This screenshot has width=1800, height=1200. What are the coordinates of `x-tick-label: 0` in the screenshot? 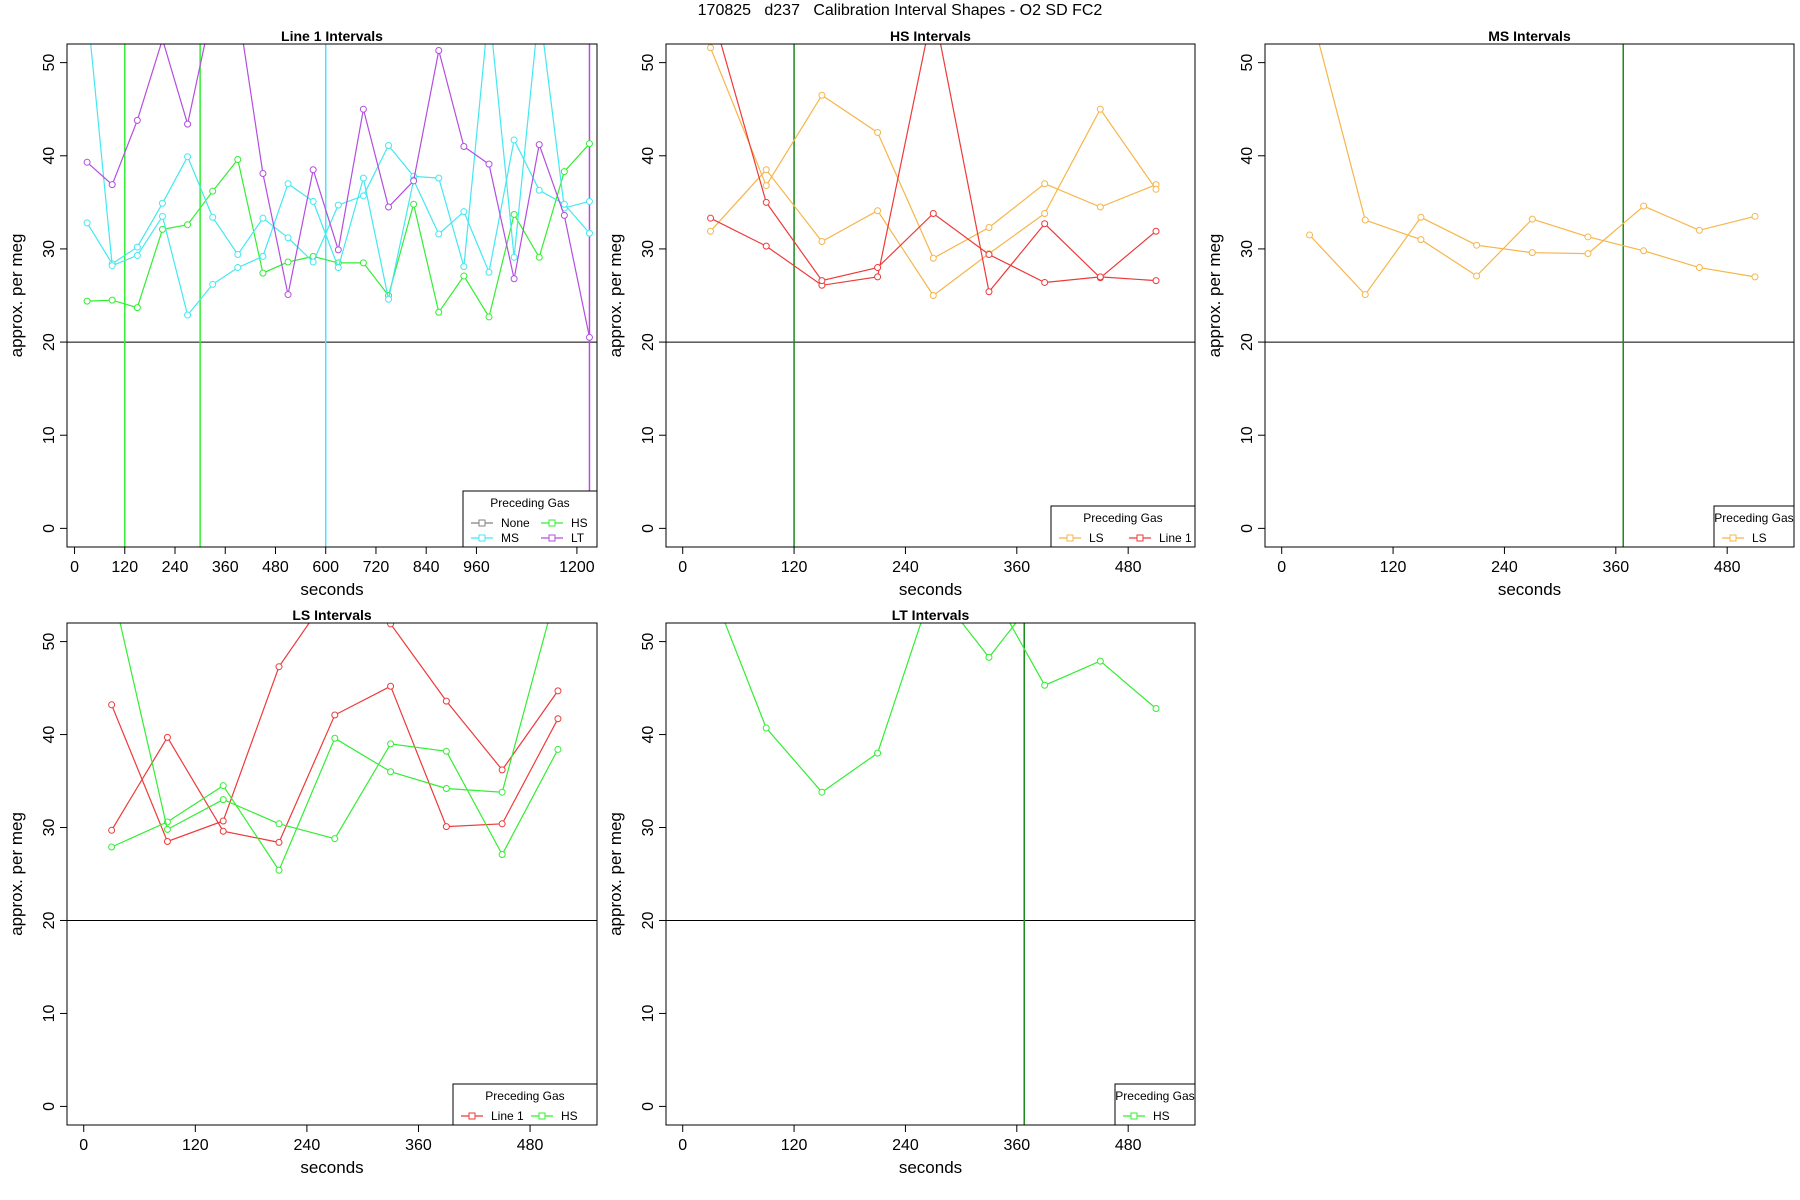 It's located at (1281, 567).